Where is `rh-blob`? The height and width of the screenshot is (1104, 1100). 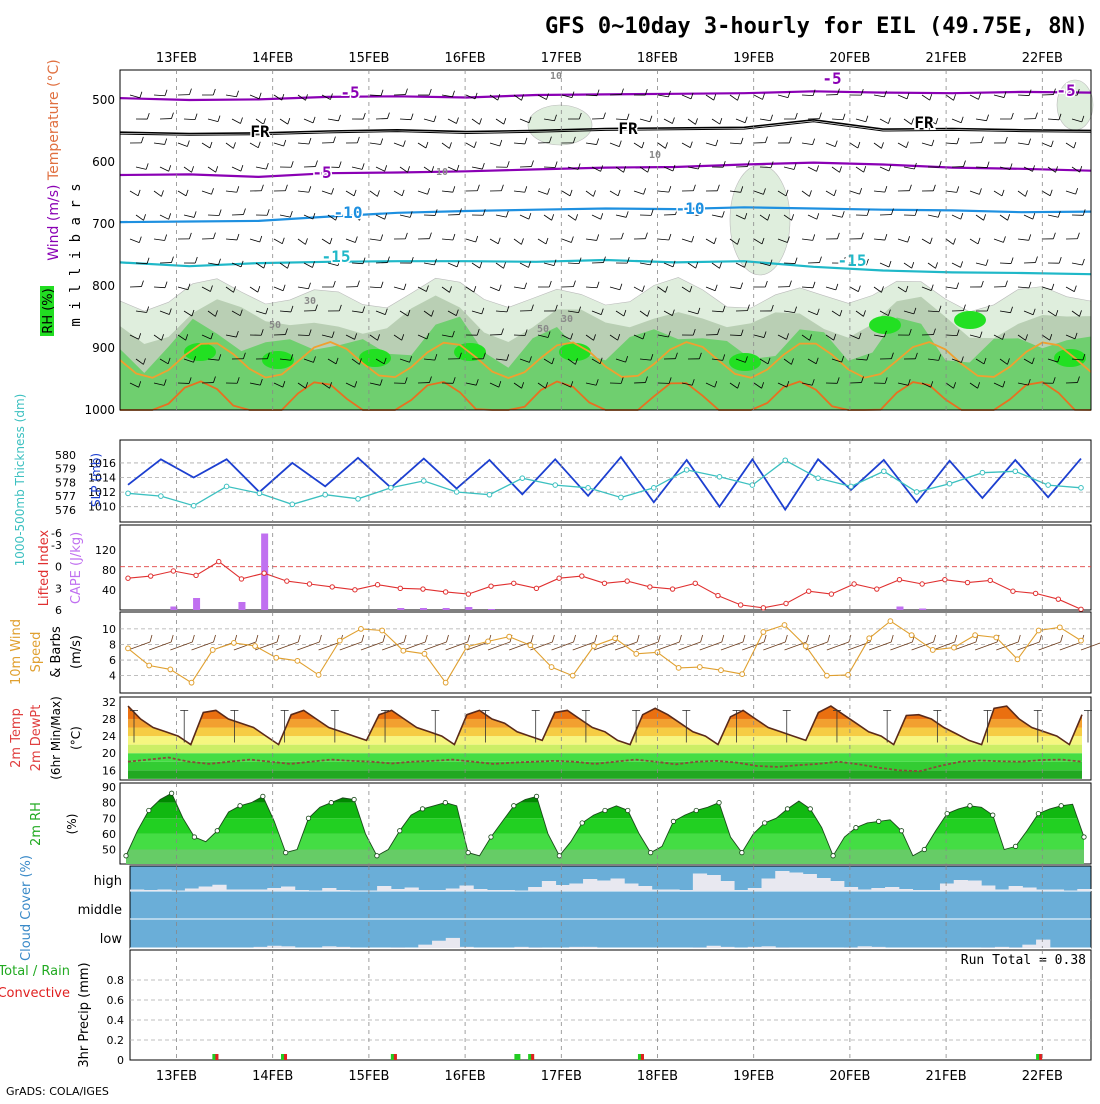 rh-blob is located at coordinates (885, 325).